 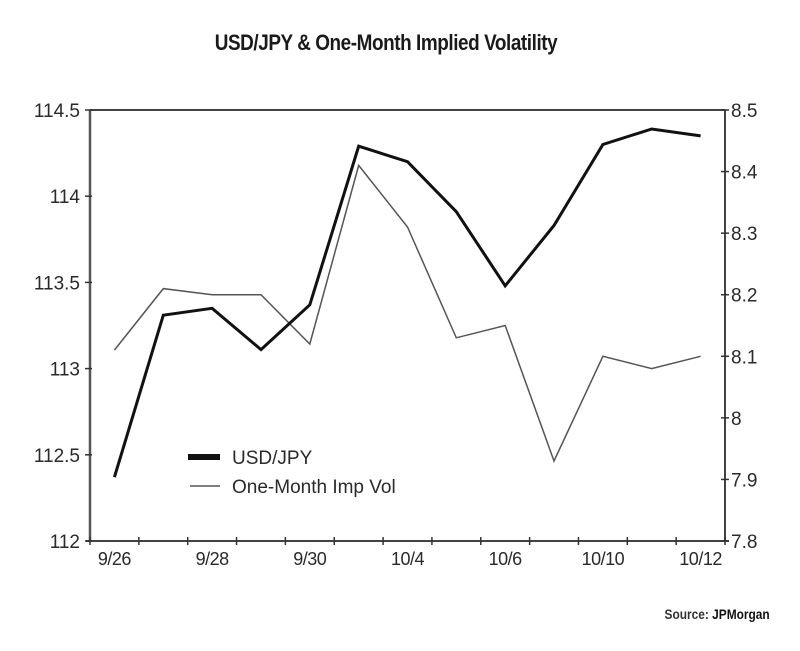 What do you see at coordinates (744, 173) in the screenshot?
I see `right-tick-label: 8.4` at bounding box center [744, 173].